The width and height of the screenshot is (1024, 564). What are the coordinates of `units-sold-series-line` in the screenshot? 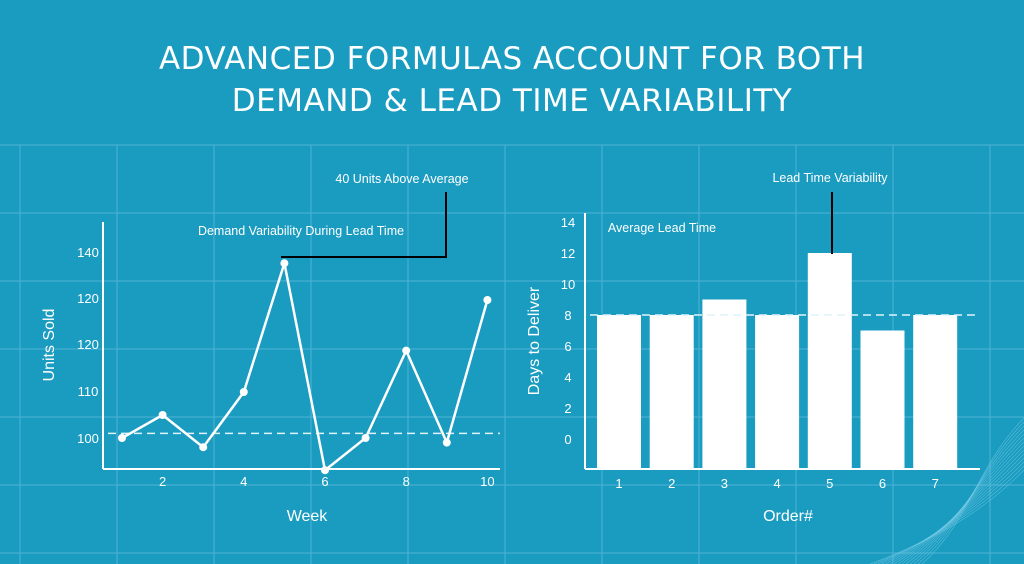 It's located at (305, 367).